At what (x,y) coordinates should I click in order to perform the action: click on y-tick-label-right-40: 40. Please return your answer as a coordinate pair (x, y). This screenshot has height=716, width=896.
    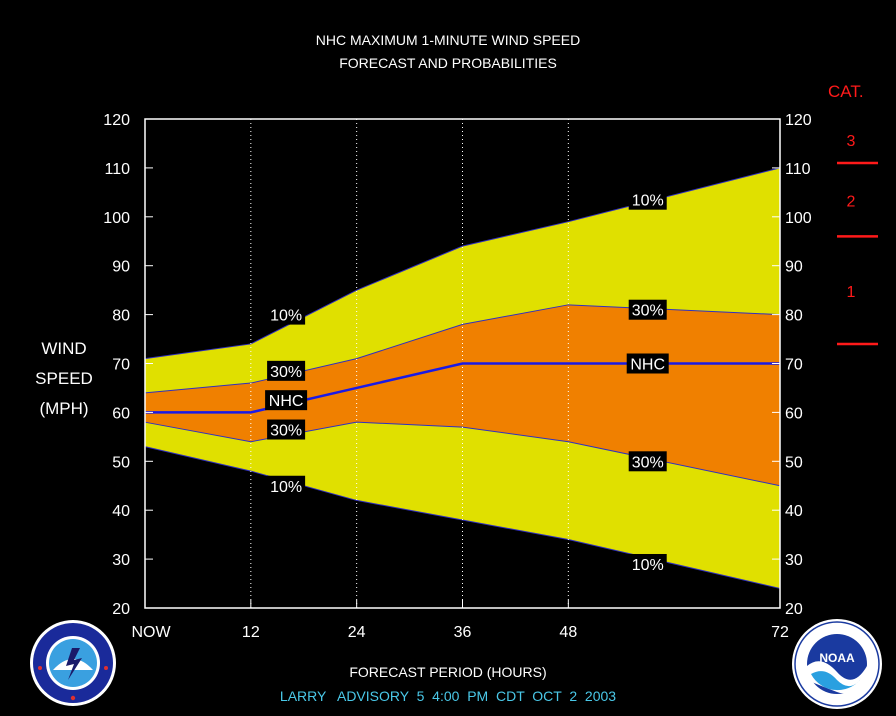
    Looking at the image, I should click on (794, 511).